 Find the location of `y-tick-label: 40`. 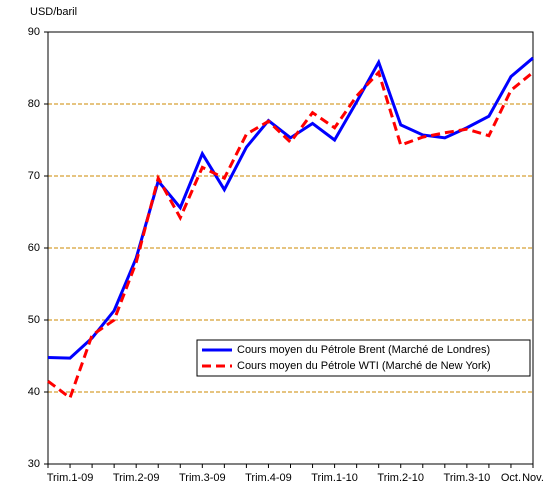

y-tick-label: 40 is located at coordinates (34, 392).